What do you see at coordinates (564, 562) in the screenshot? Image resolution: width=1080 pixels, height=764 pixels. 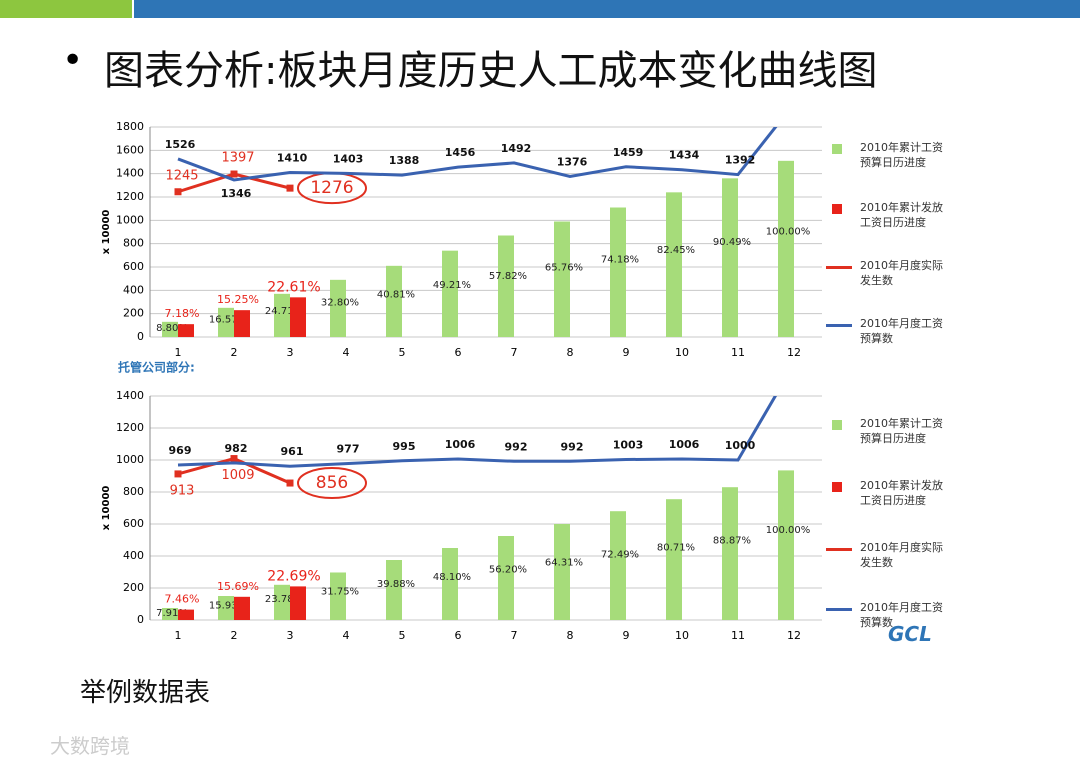 I see `percent-label: 64.31%` at bounding box center [564, 562].